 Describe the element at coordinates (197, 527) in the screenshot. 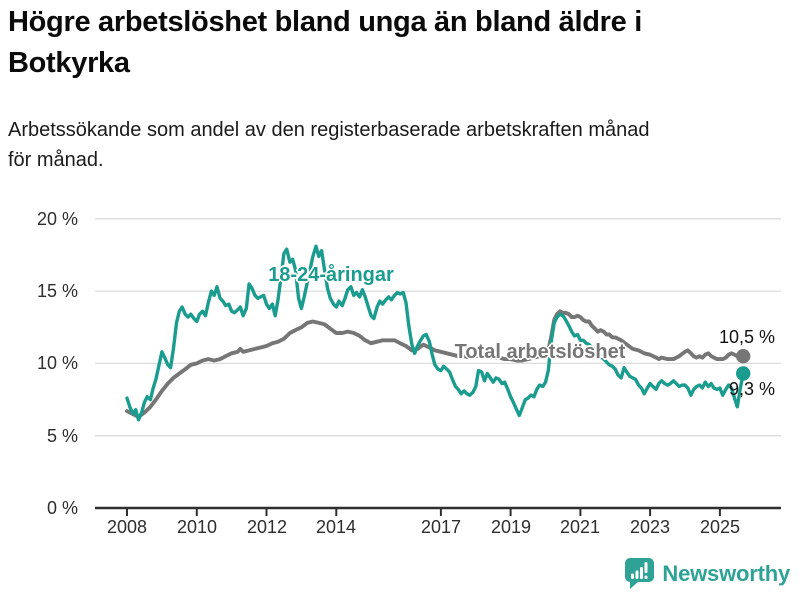

I see `x-axis-label: 2010` at that location.